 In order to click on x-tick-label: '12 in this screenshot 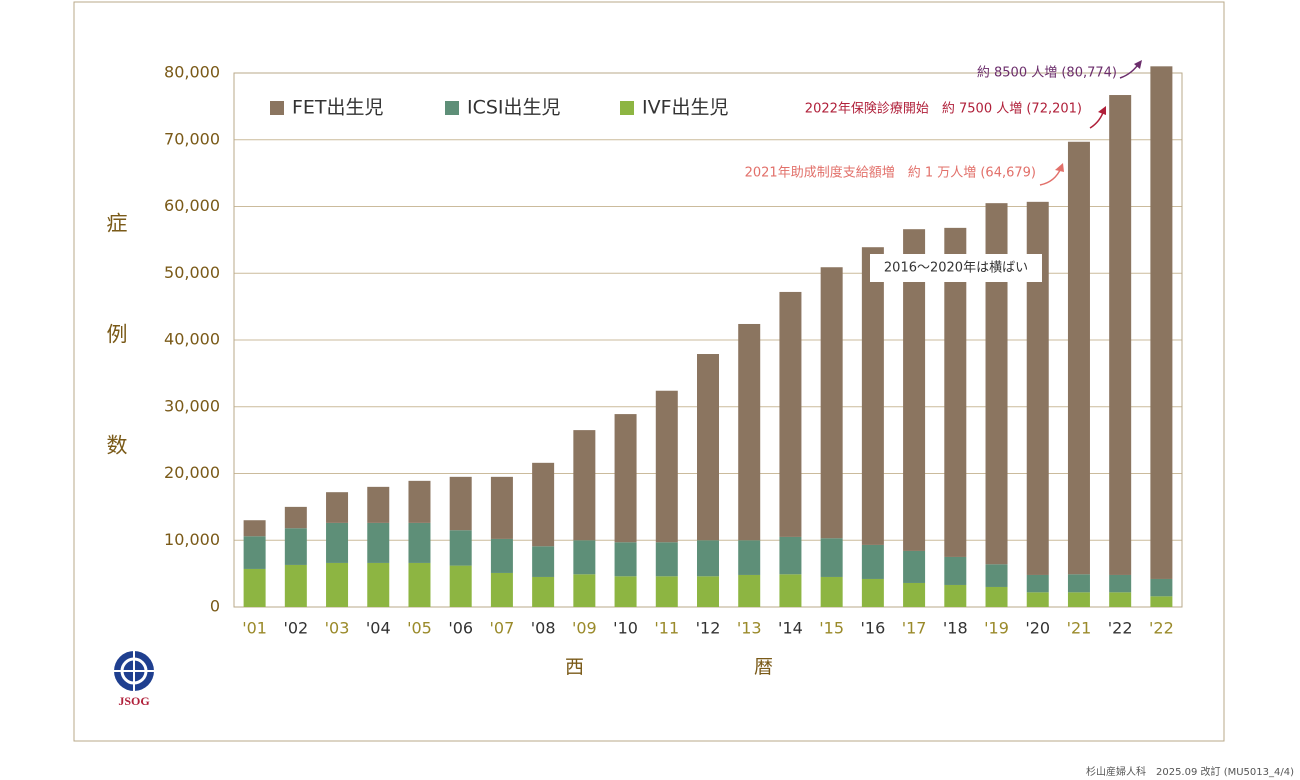, I will do `click(708, 628)`.